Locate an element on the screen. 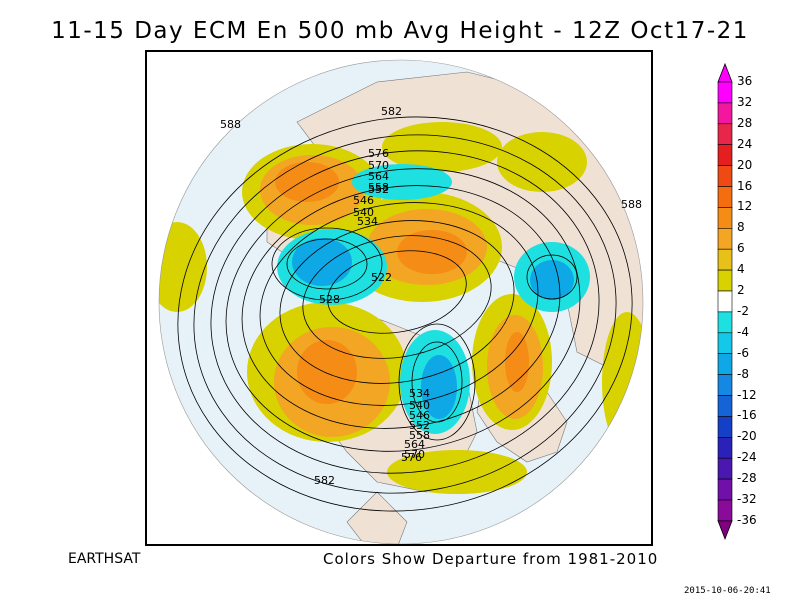  scale-blocks is located at coordinates (725, 301).